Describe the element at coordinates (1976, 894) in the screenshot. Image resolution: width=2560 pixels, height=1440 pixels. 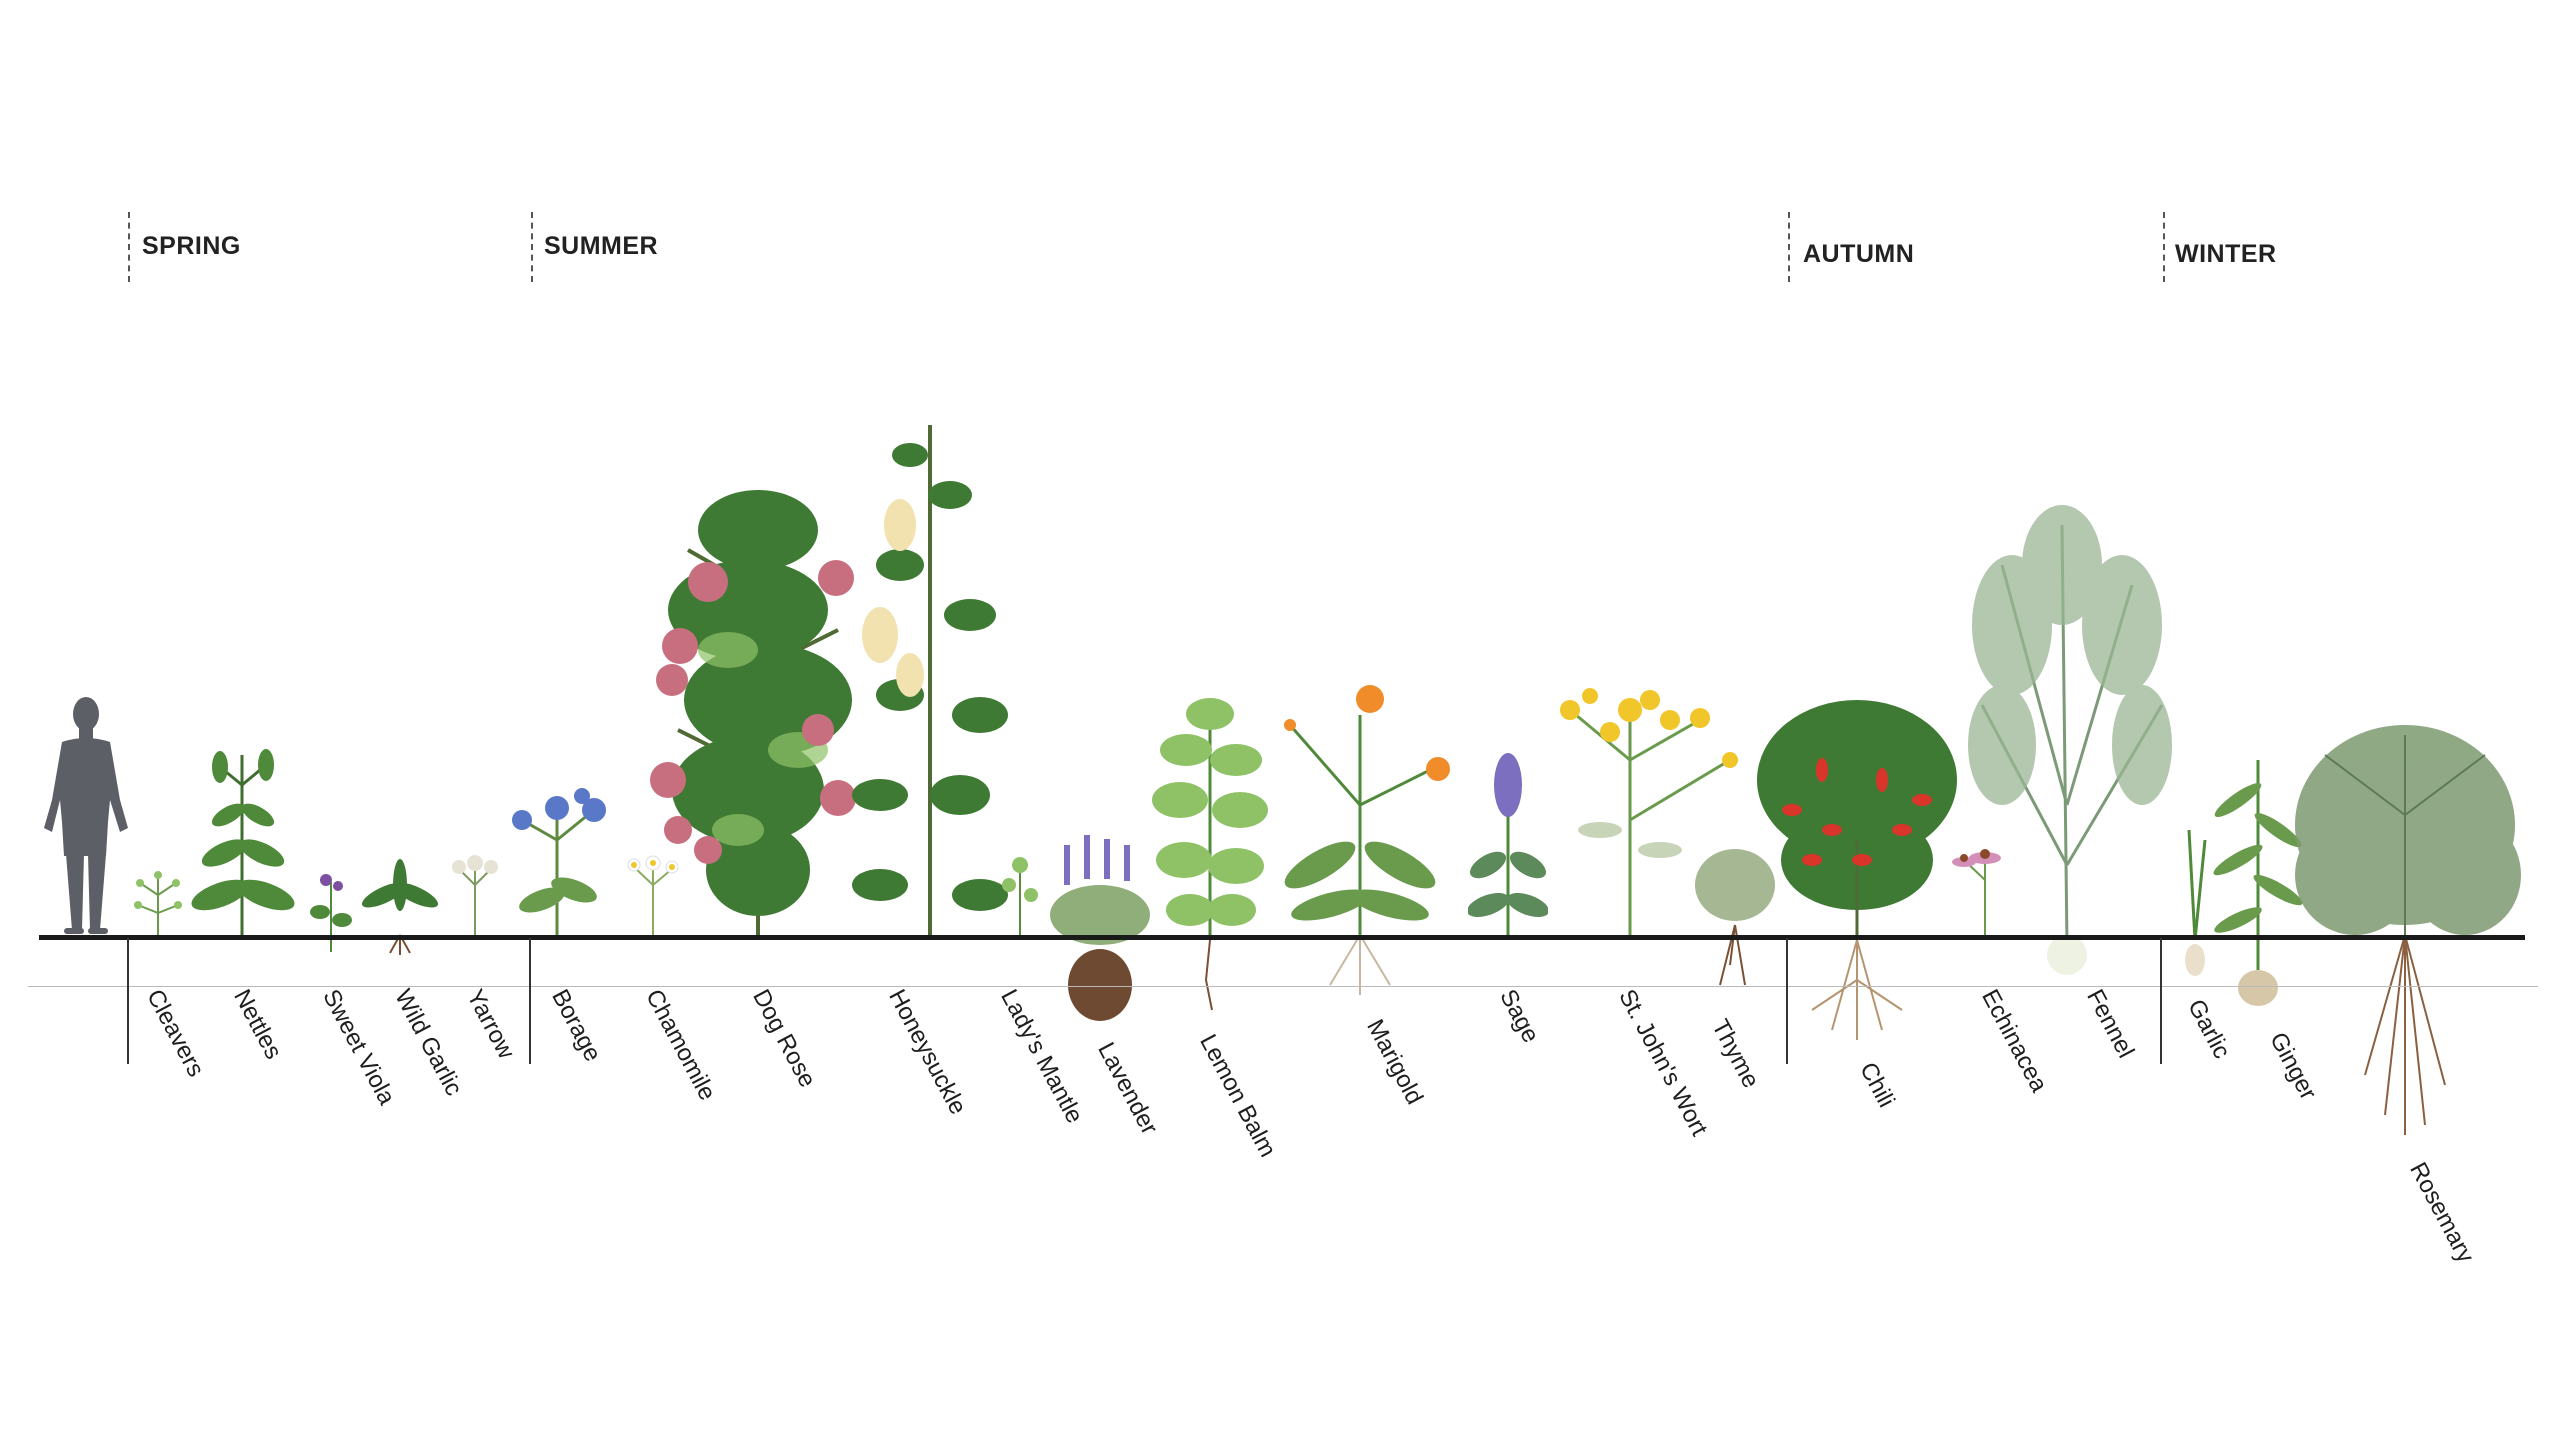
I see `echinacea-icon` at that location.